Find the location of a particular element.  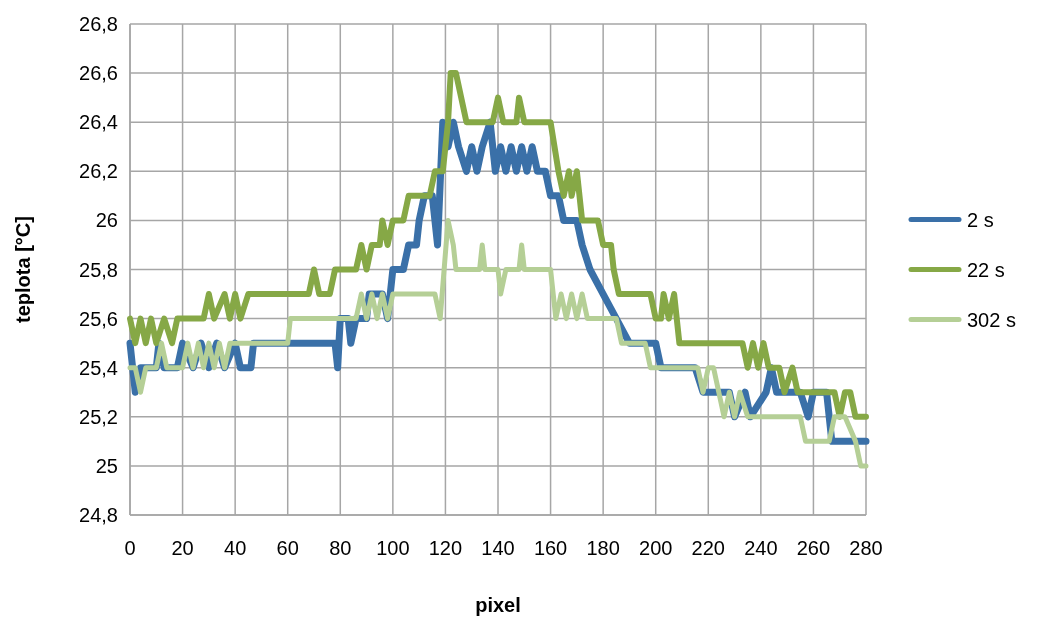

x-tick-label: 20 is located at coordinates (182, 548).